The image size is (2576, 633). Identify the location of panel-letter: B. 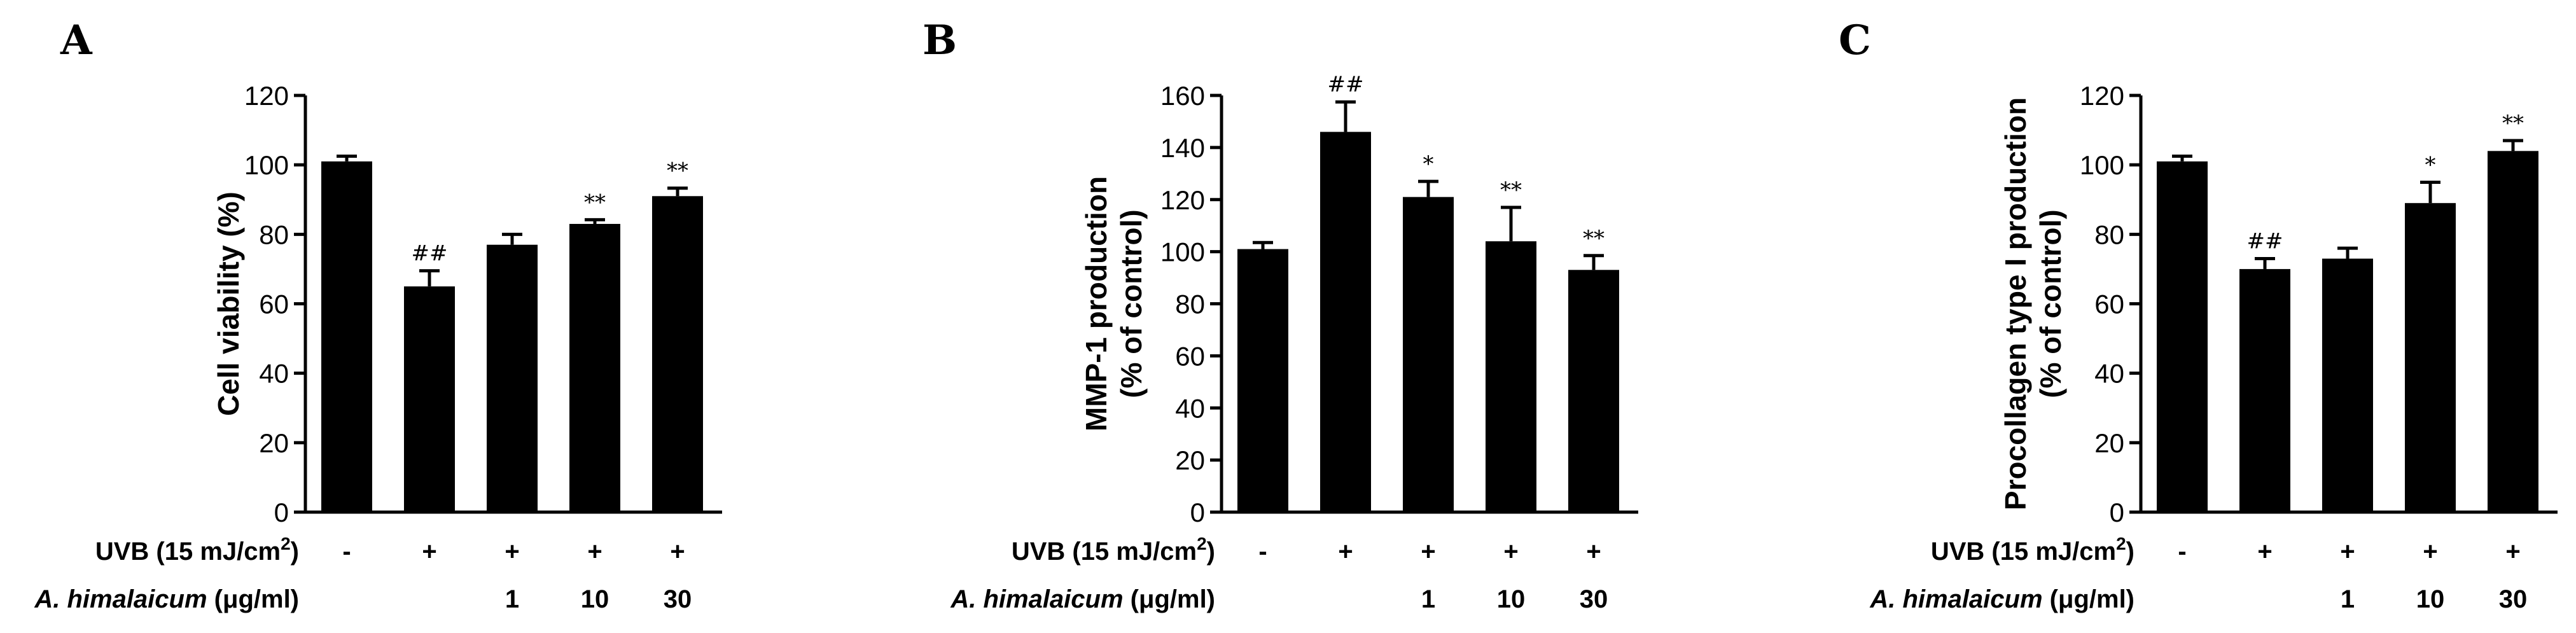
(939, 41).